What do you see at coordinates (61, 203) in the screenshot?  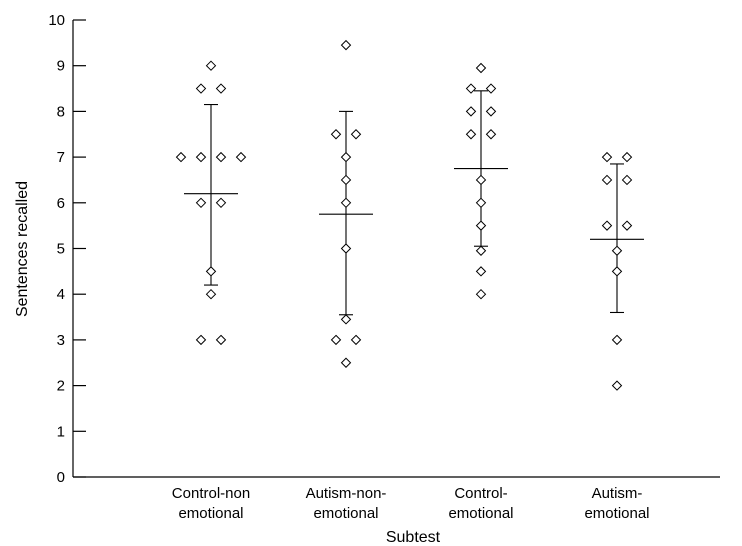 I see `y-tick-label-6: 6` at bounding box center [61, 203].